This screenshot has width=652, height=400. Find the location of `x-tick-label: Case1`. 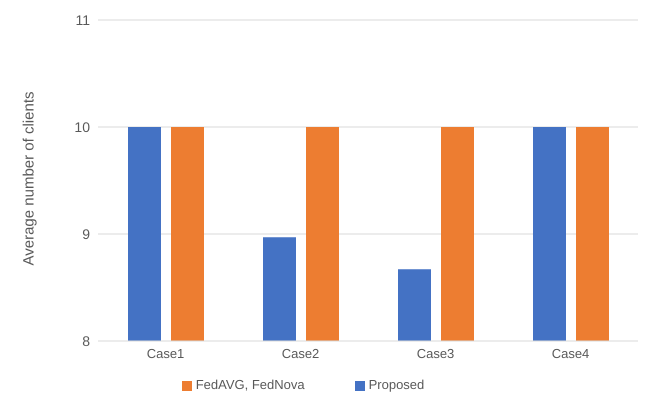

x-tick-label: Case1 is located at coordinates (165, 354).